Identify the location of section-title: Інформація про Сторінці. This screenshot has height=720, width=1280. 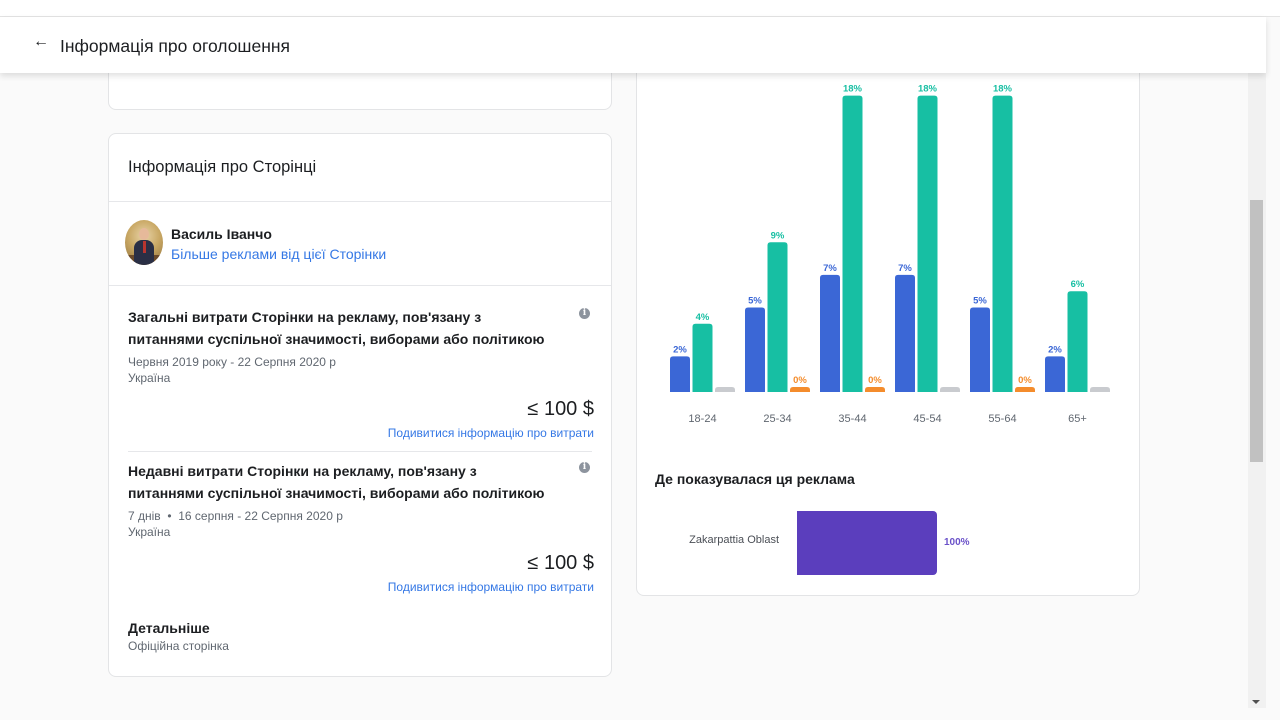
(222, 167).